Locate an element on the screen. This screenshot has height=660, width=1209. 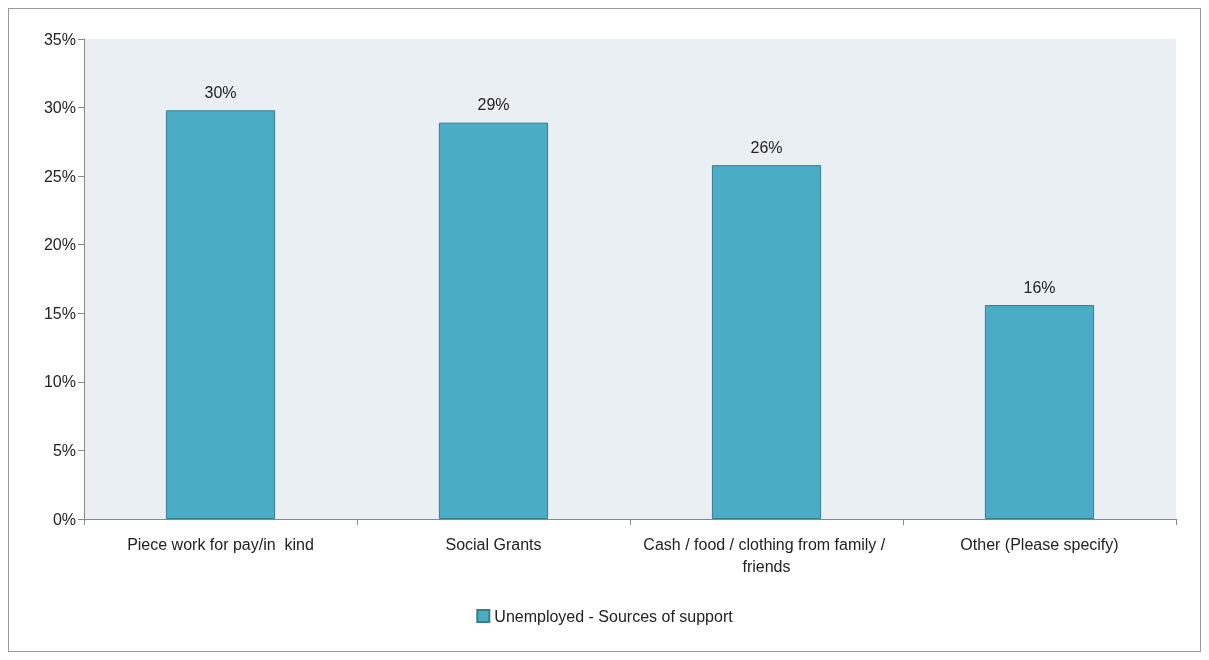
data-label: 30% is located at coordinates (220, 92).